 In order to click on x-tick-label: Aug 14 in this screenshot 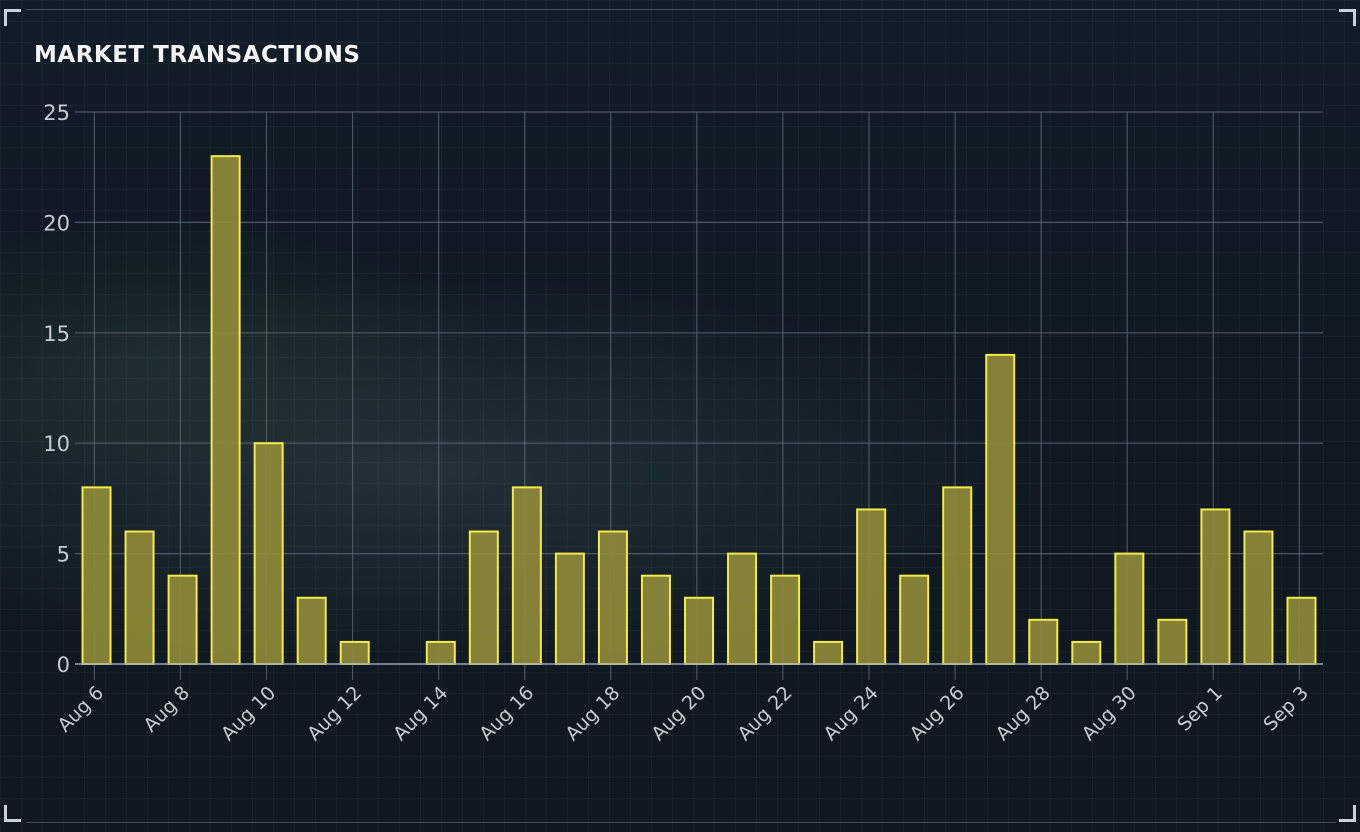, I will do `click(420, 713)`.